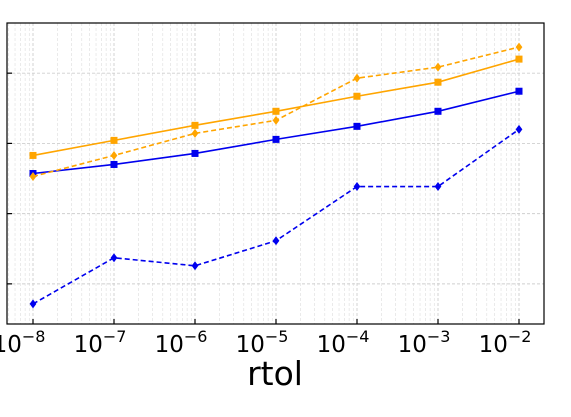 The width and height of the screenshot is (571, 417). I want to click on y-axis-ticks, so click(9, 178).